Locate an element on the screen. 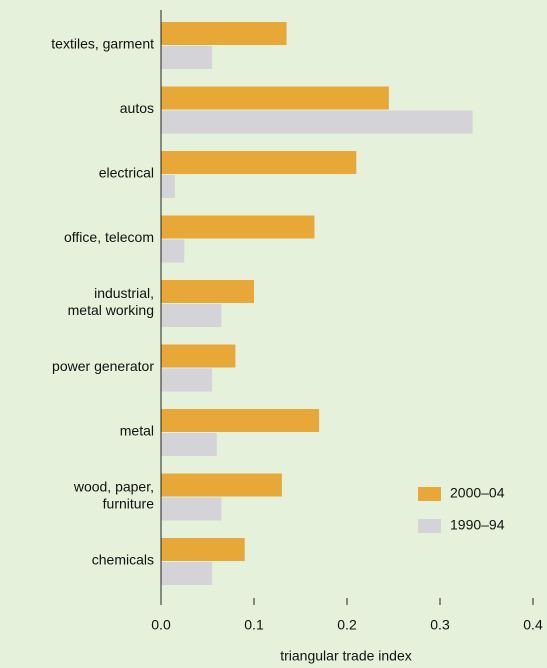 The height and width of the screenshot is (668, 547). x-axis-title: triangular trade index is located at coordinates (346, 656).